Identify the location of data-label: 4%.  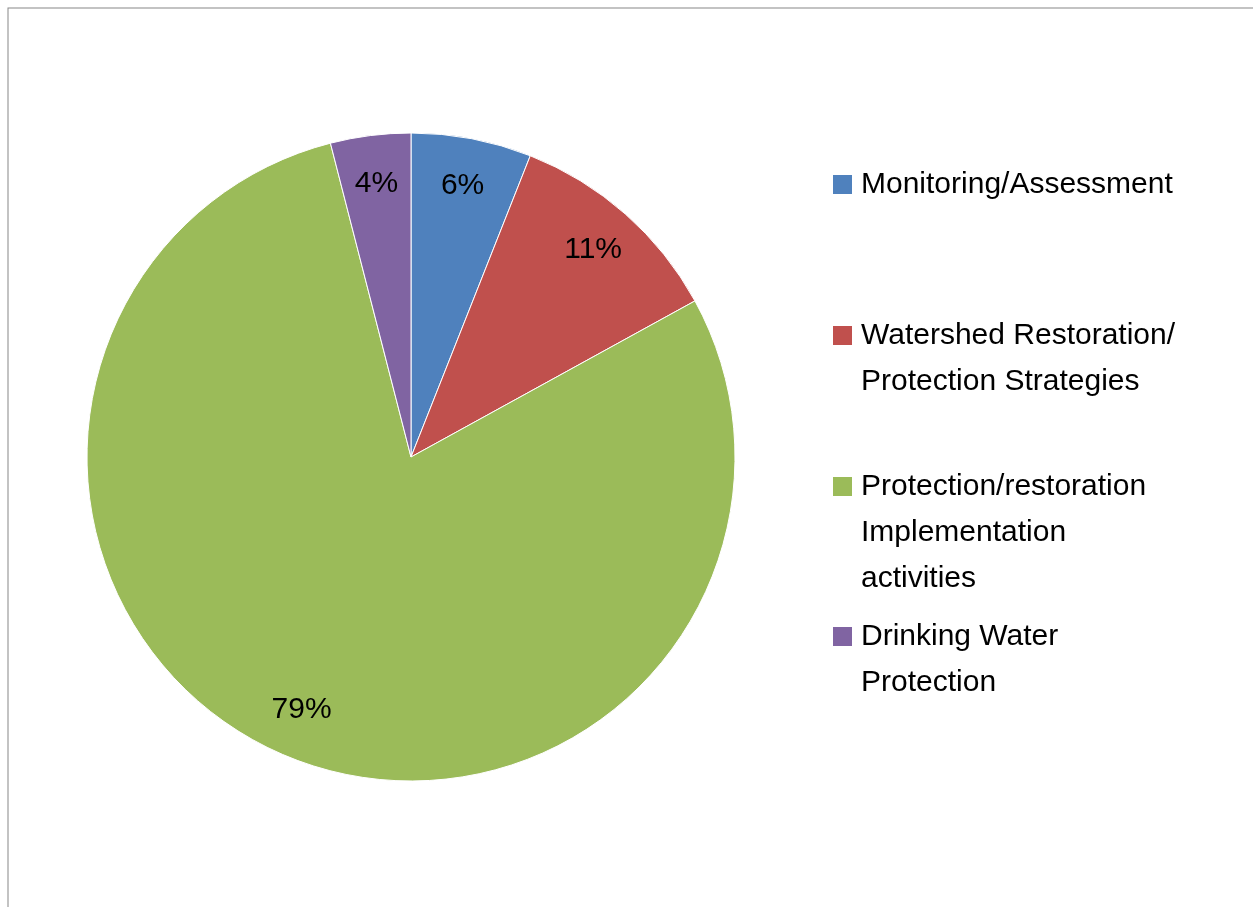
(376, 181).